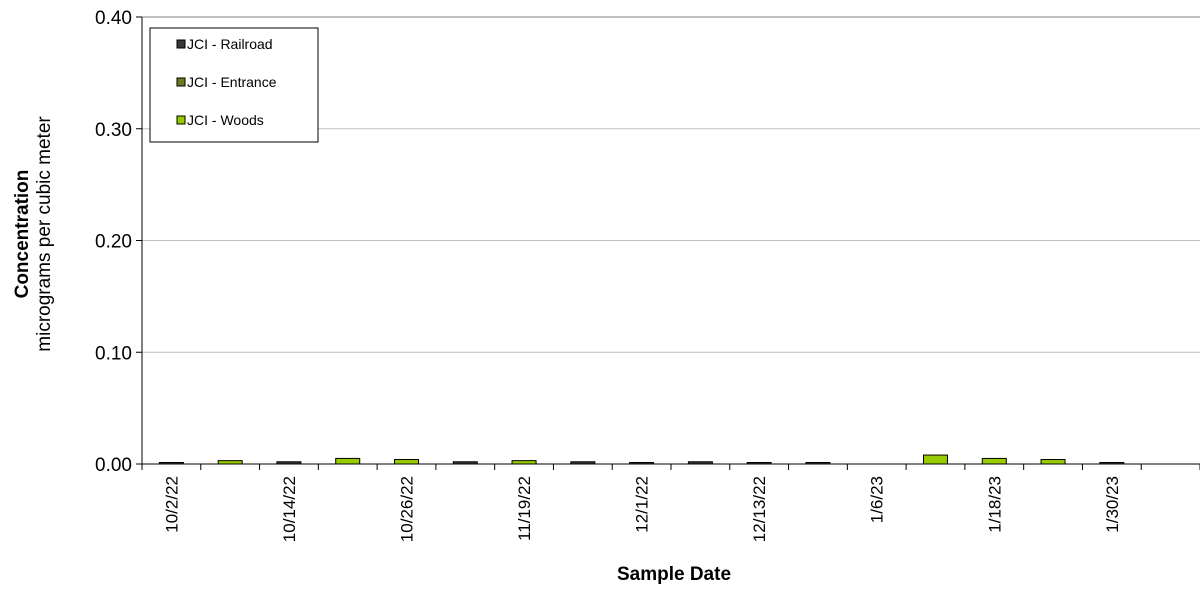 This screenshot has height=592, width=1200. I want to click on x-tick-label: 12/1/22, so click(642, 504).